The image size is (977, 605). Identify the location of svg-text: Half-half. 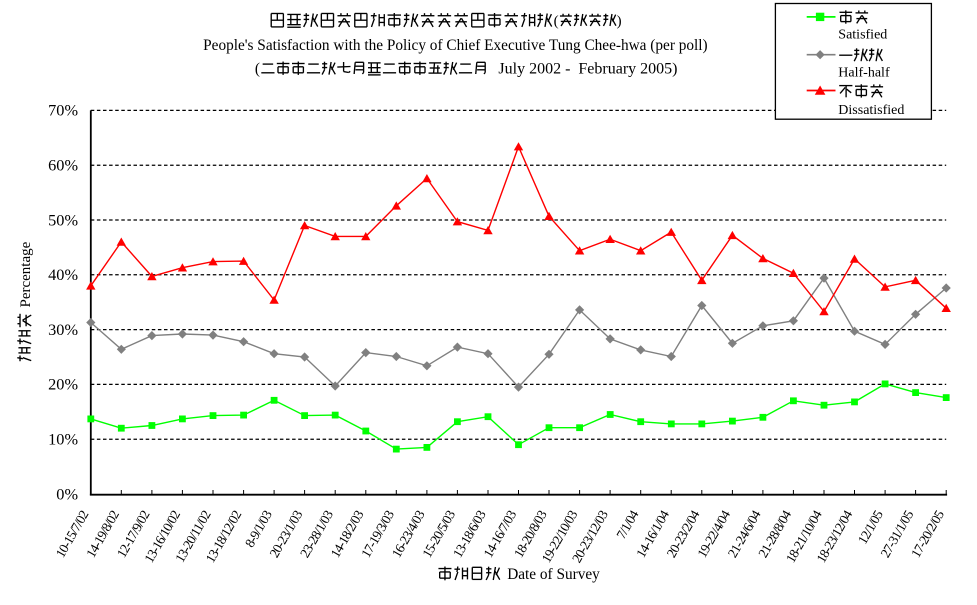
(864, 73).